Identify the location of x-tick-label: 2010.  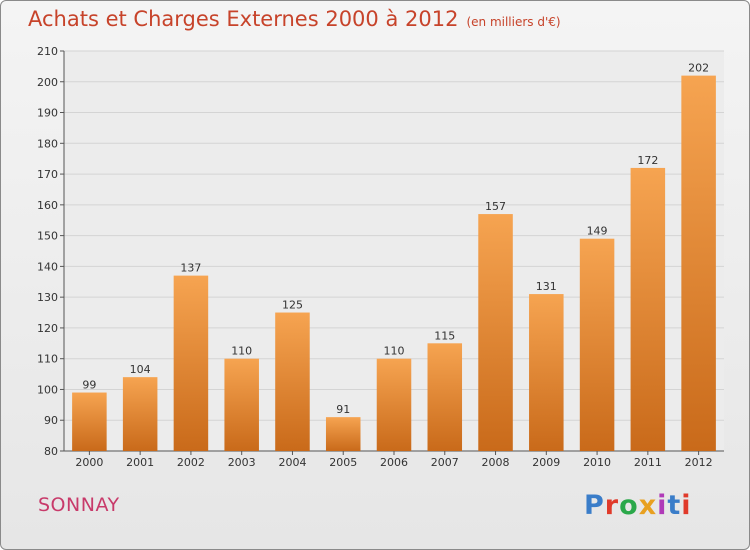
(597, 462).